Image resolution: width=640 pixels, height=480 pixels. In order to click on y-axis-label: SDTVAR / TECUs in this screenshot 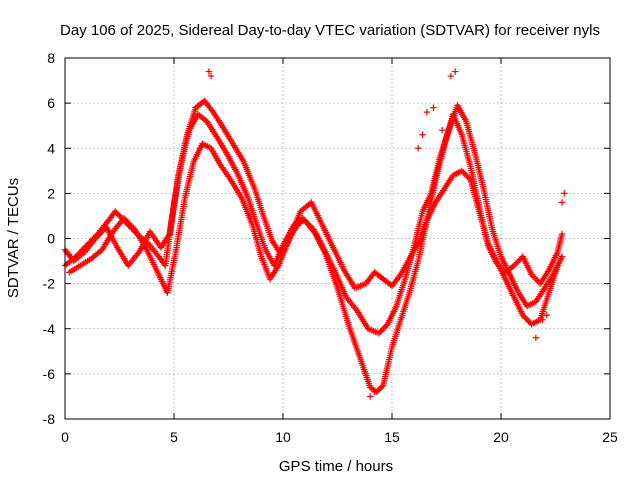, I will do `click(13, 238)`.